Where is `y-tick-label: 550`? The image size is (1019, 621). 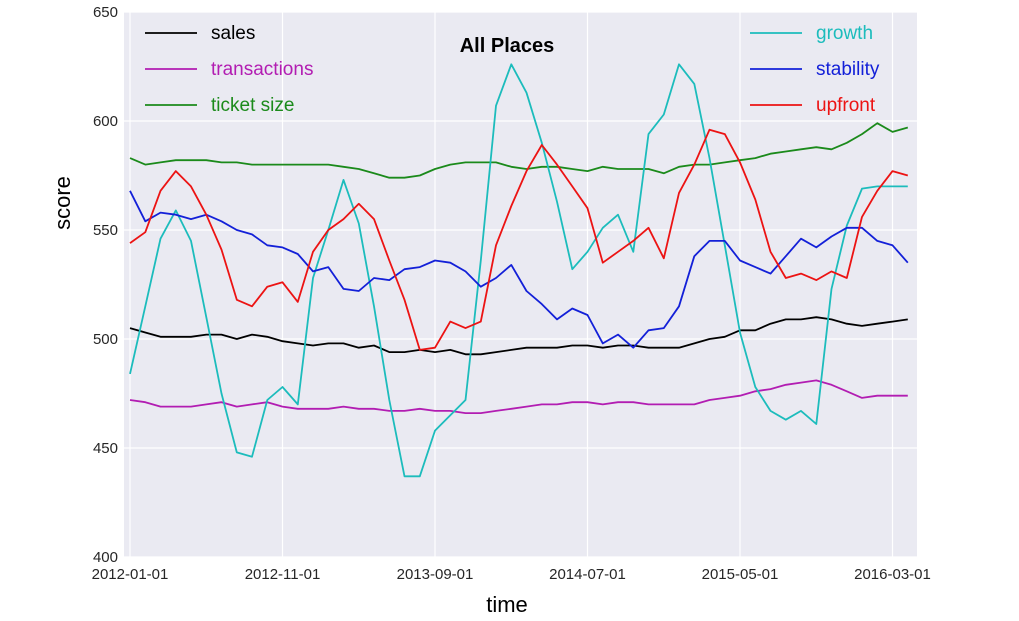
y-tick-label: 550 is located at coordinates (105, 230).